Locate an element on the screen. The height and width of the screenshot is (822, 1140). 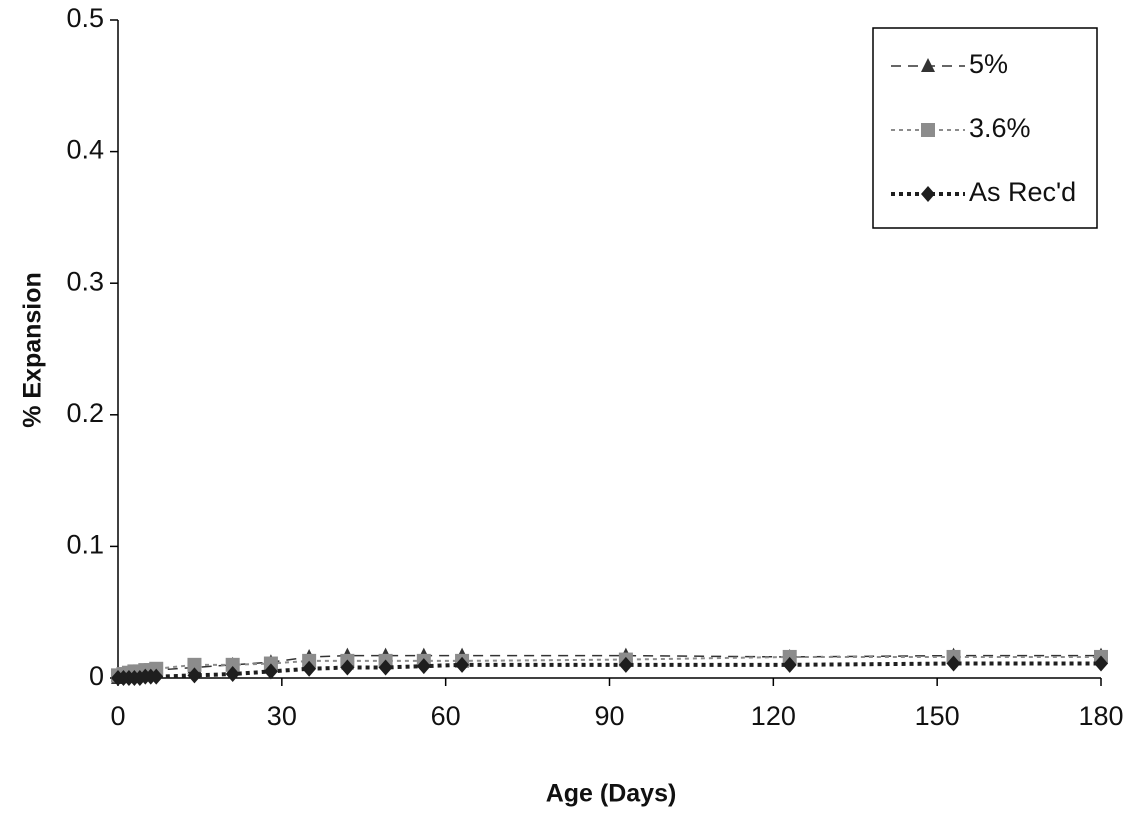
x-tick-label: 0 is located at coordinates (117, 716).